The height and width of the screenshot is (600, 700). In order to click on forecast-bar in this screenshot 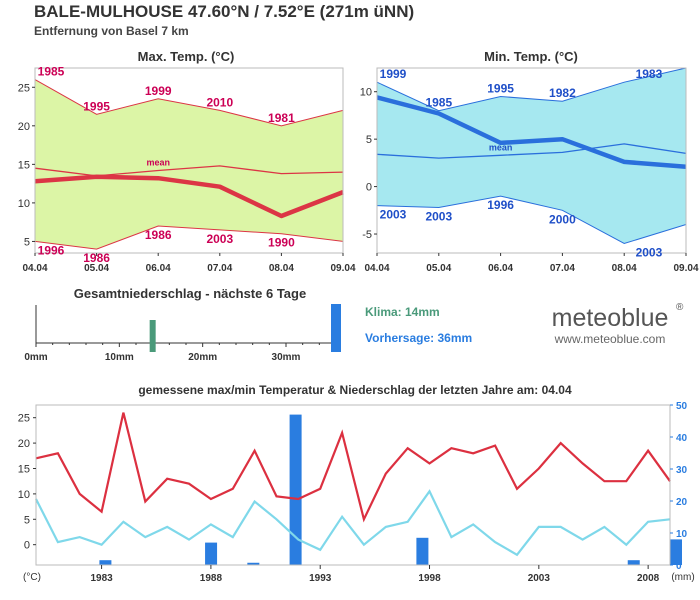, I will do `click(336, 328)`.